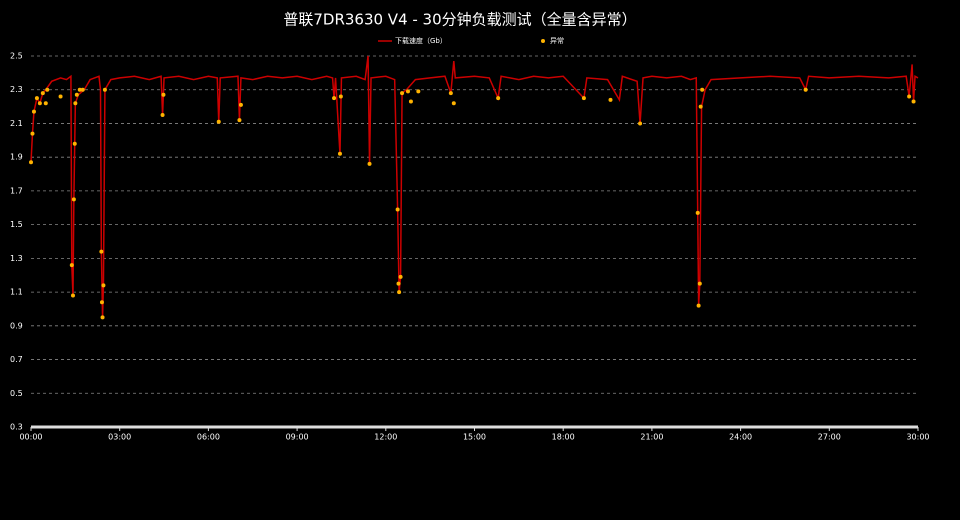 This screenshot has width=960, height=520. Describe the element at coordinates (16, 258) in the screenshot. I see `y-tick-label: 1.3` at that location.